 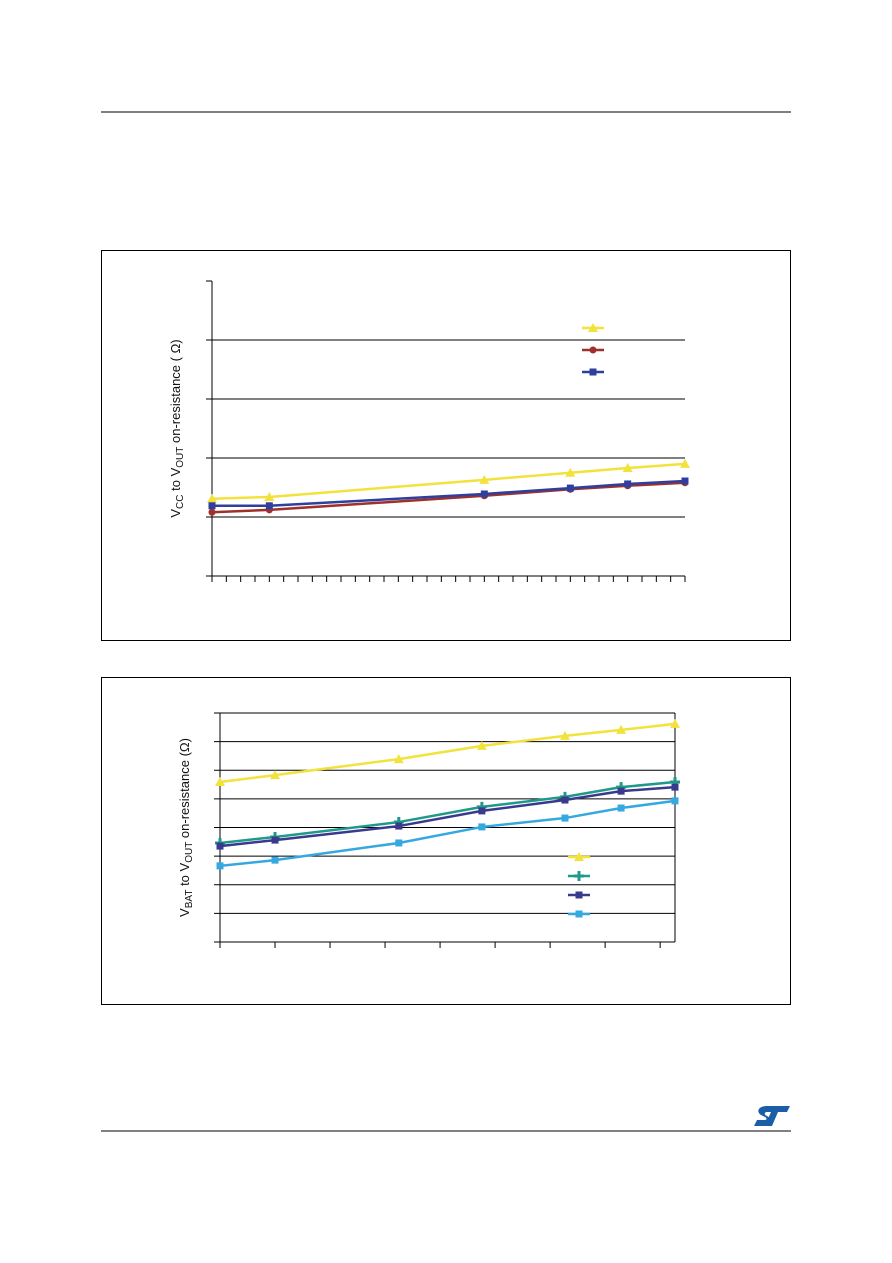 What do you see at coordinates (772, 1116) in the screenshot?
I see `logo` at bounding box center [772, 1116].